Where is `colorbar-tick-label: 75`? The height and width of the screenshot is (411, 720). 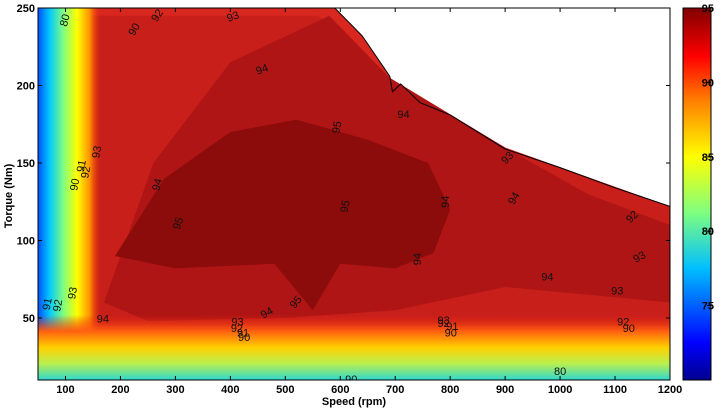 colorbar-tick-label: 75 is located at coordinates (708, 307).